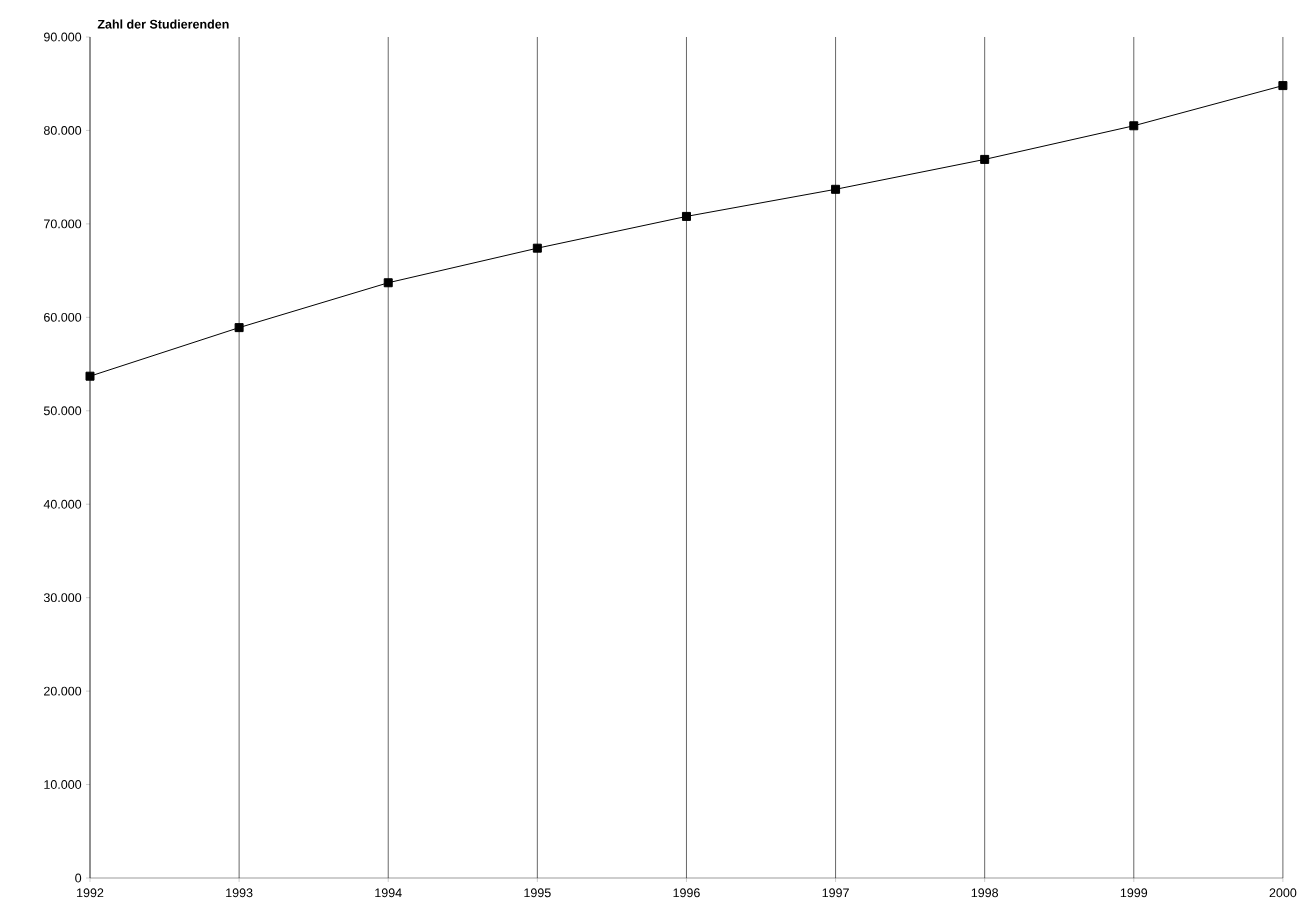 This screenshot has height=923, width=1308. Describe the element at coordinates (63, 37) in the screenshot. I see `y-tick-label: 90.000` at that location.